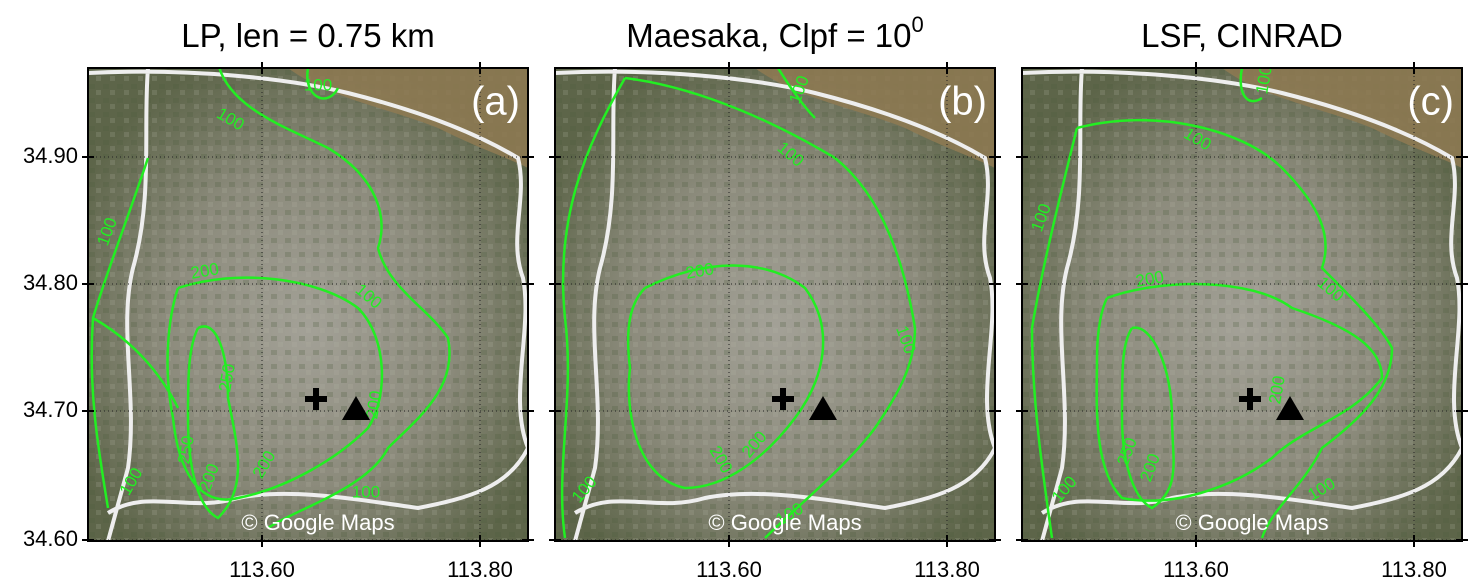 Image resolution: width=1480 pixels, height=586 pixels. What do you see at coordinates (50, 155) in the screenshot?
I see `y-tick-label: 34.90` at bounding box center [50, 155].